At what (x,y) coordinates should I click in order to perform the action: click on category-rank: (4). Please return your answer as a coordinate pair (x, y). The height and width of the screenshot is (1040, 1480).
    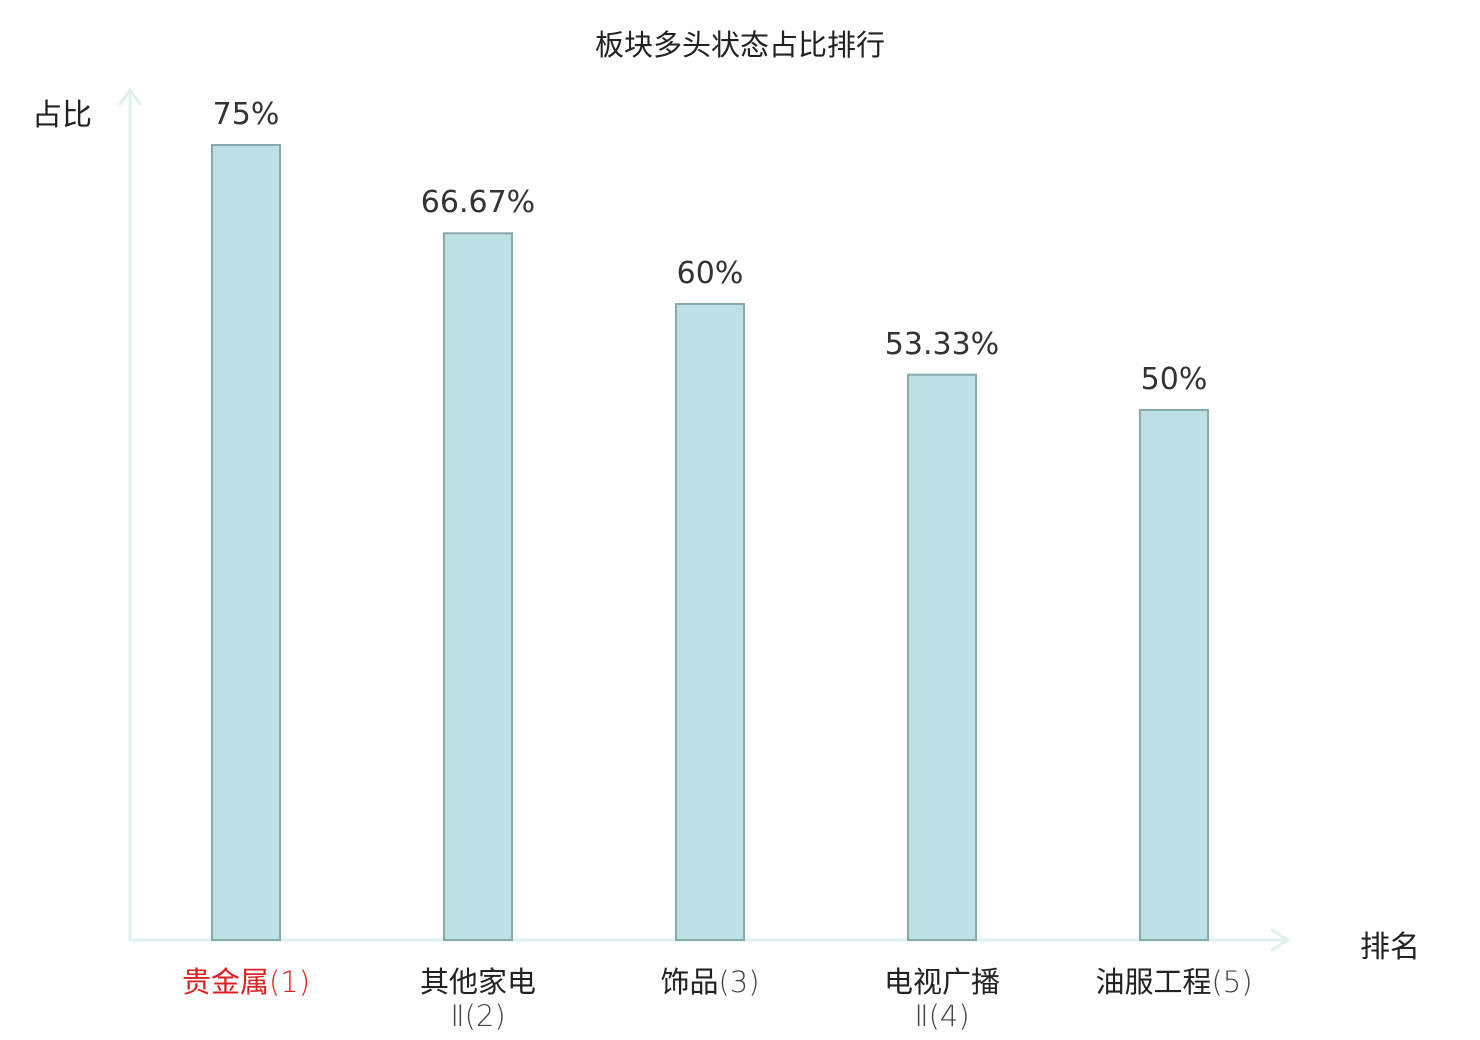
    Looking at the image, I should click on (949, 1016).